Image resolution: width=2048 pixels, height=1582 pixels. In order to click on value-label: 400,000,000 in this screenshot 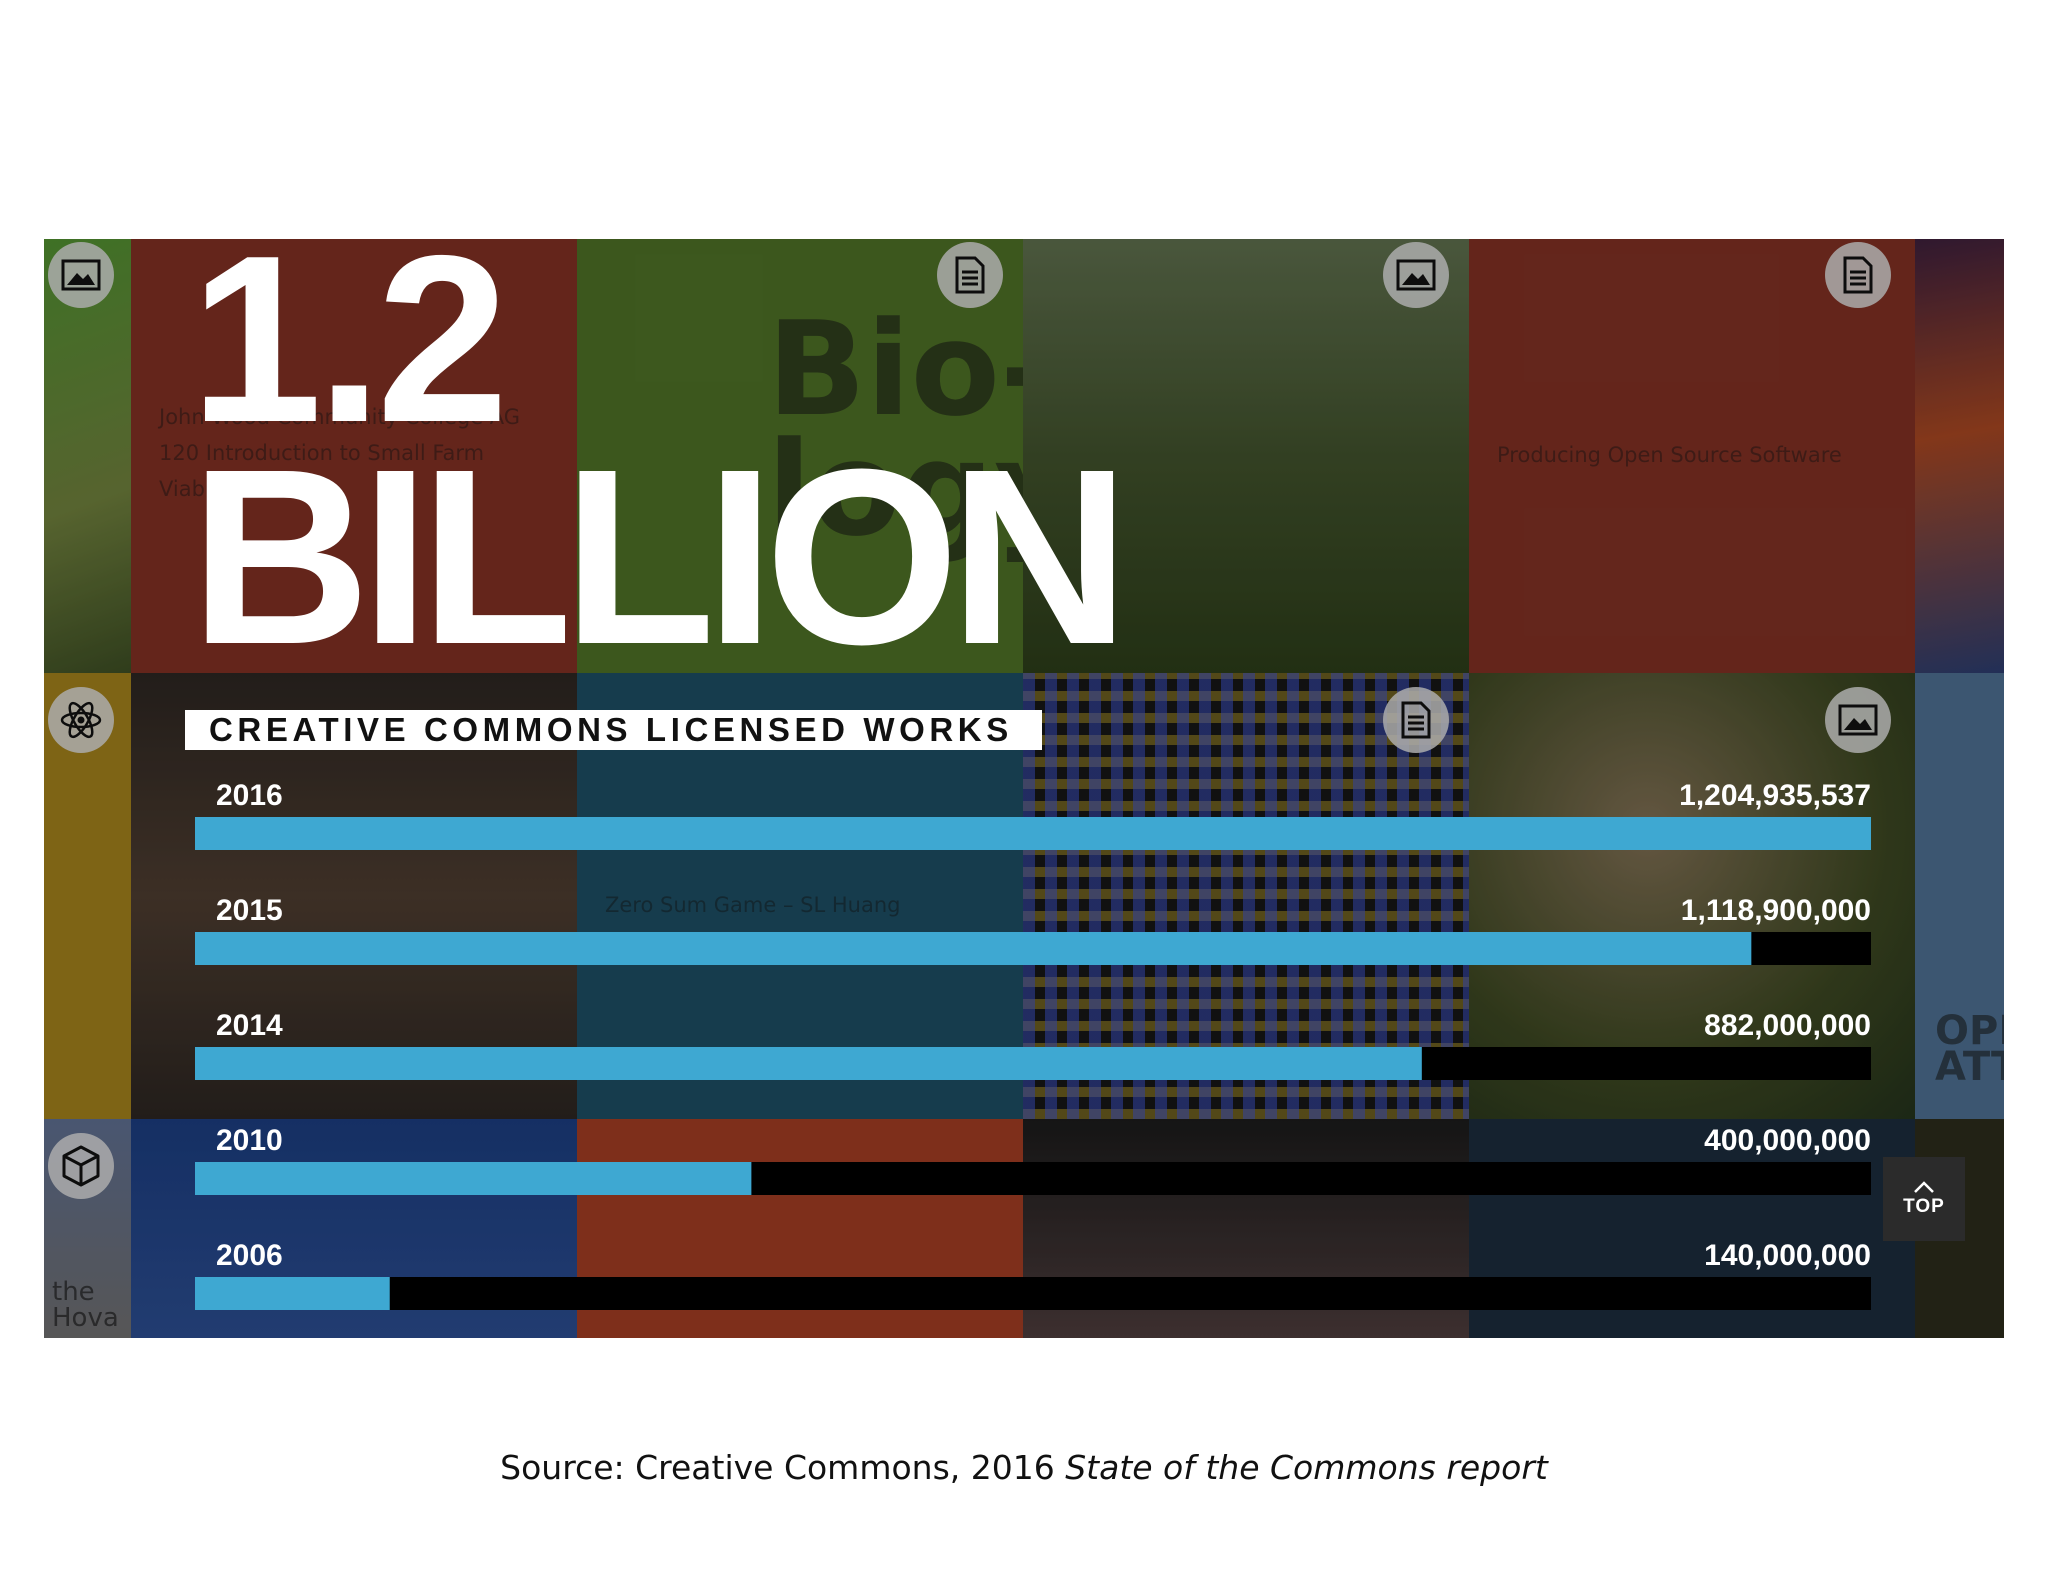, I will do `click(1787, 1140)`.